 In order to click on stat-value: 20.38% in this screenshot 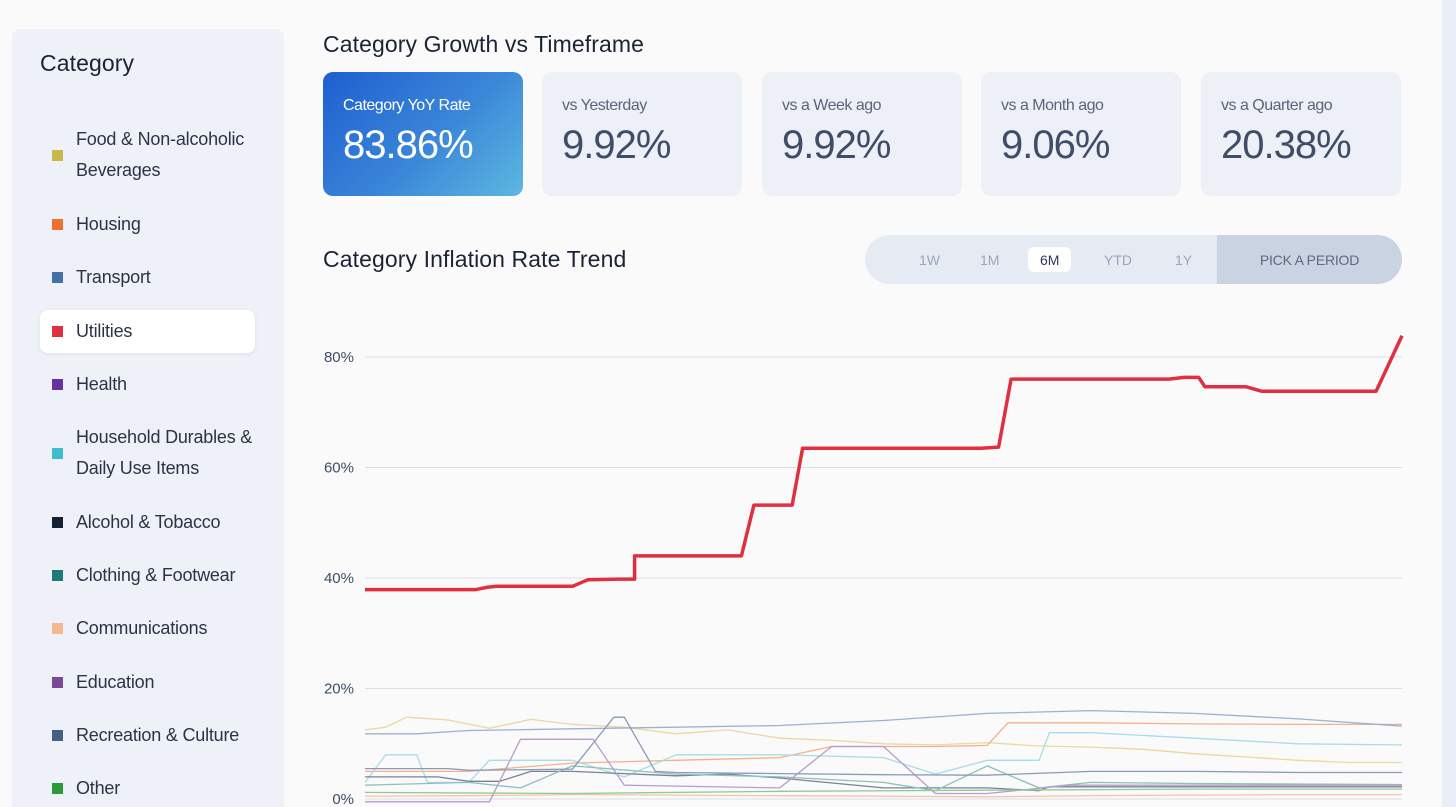, I will do `click(1286, 145)`.